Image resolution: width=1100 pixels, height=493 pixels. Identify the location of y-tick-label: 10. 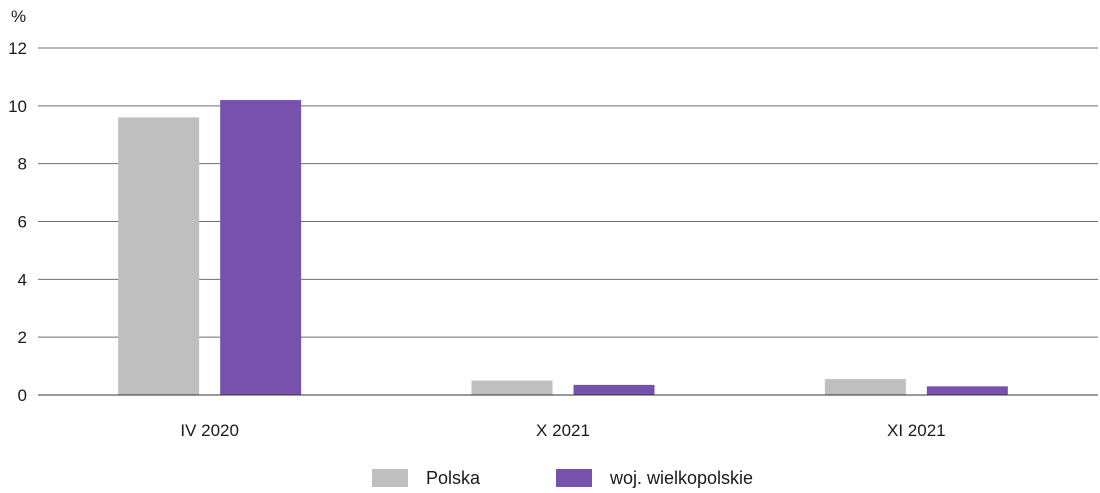
(17, 106).